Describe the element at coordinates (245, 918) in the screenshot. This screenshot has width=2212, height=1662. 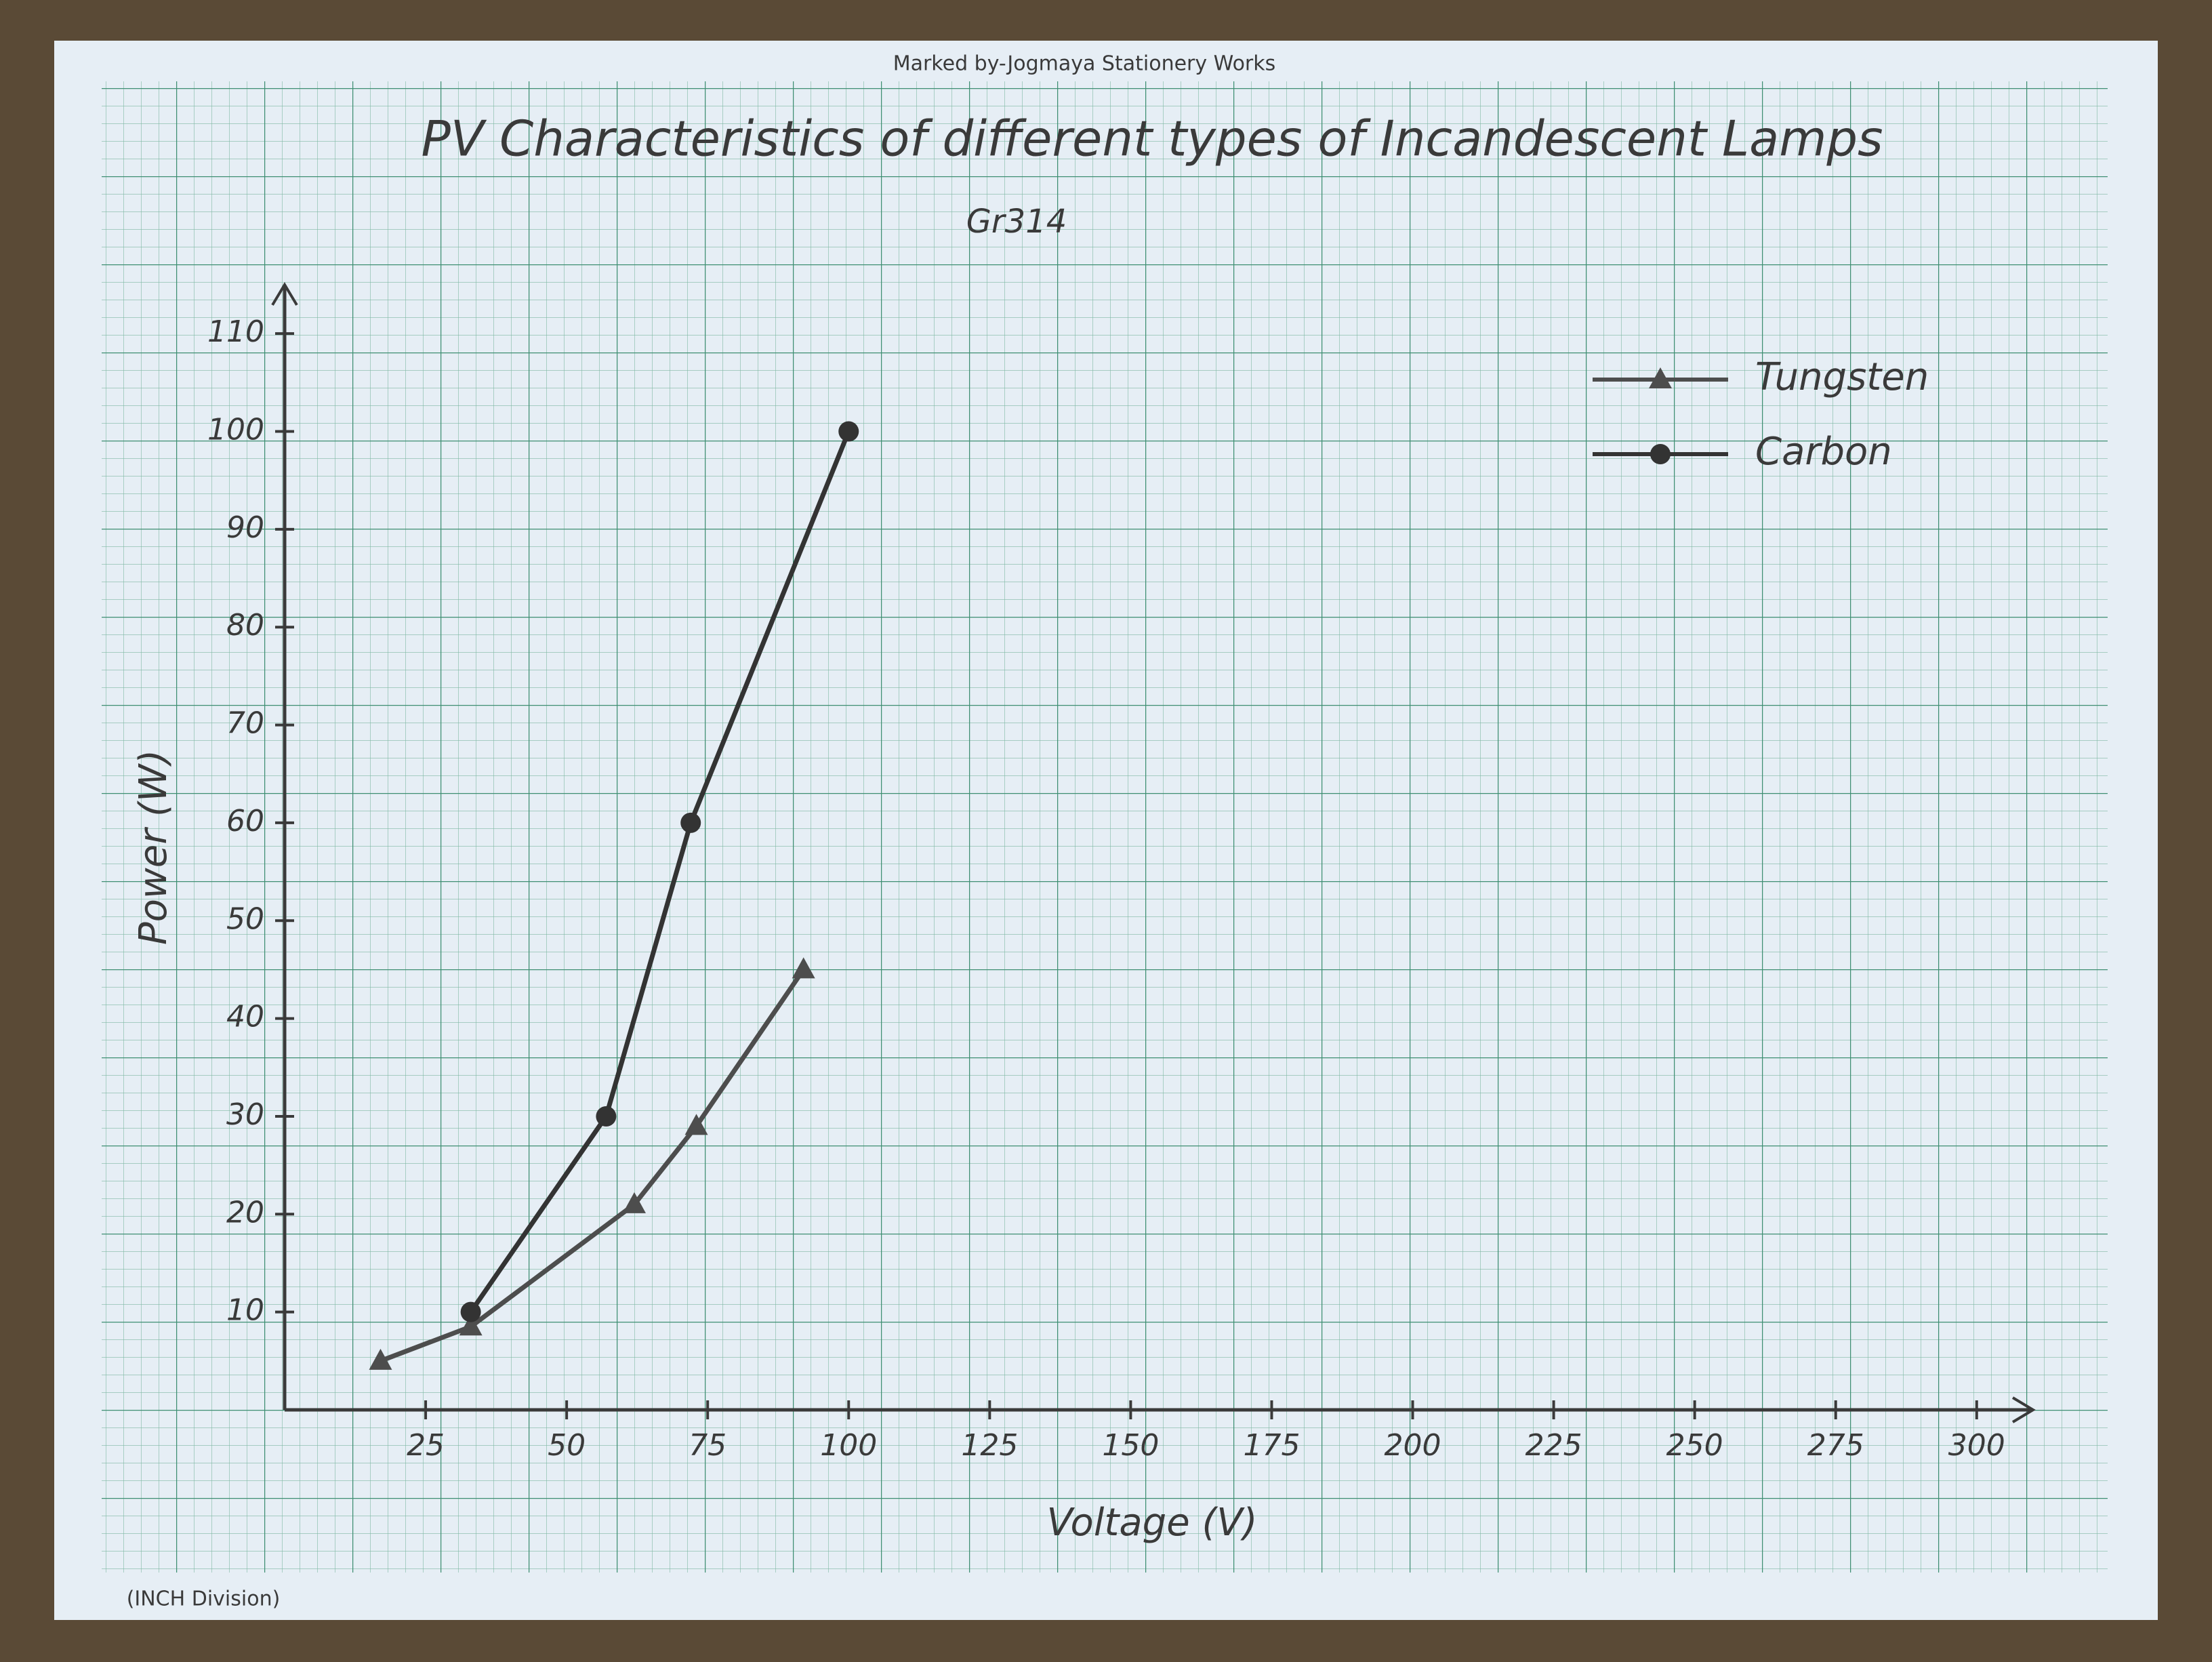
I see `y-tick-label: 50` at that location.